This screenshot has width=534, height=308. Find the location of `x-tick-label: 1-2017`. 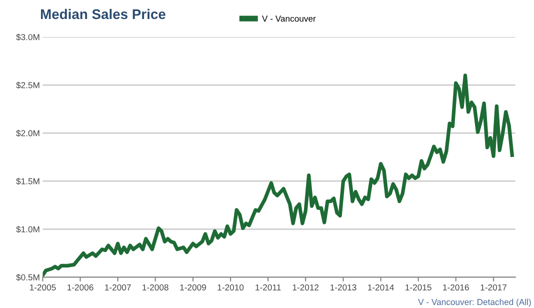

x-tick-label: 1-2017 is located at coordinates (493, 287).